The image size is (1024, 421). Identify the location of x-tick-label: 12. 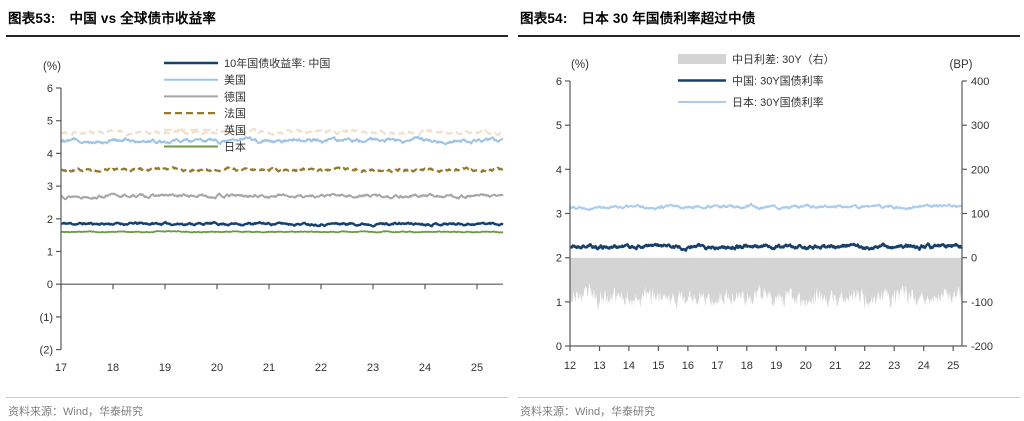
(570, 366).